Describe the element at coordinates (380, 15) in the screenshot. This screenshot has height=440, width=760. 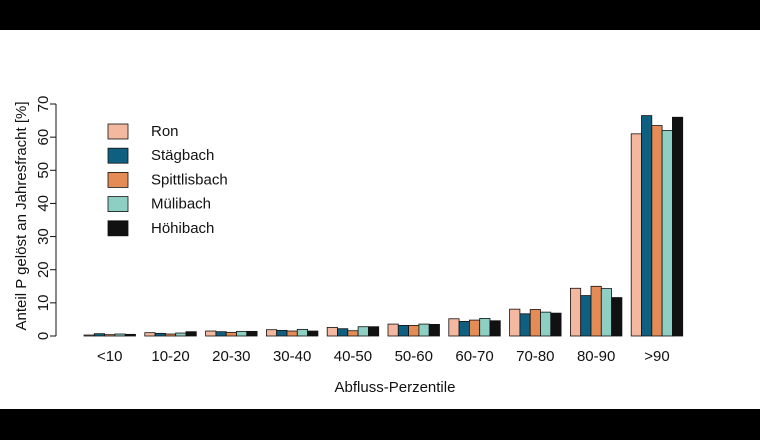
I see `top-black-band` at that location.